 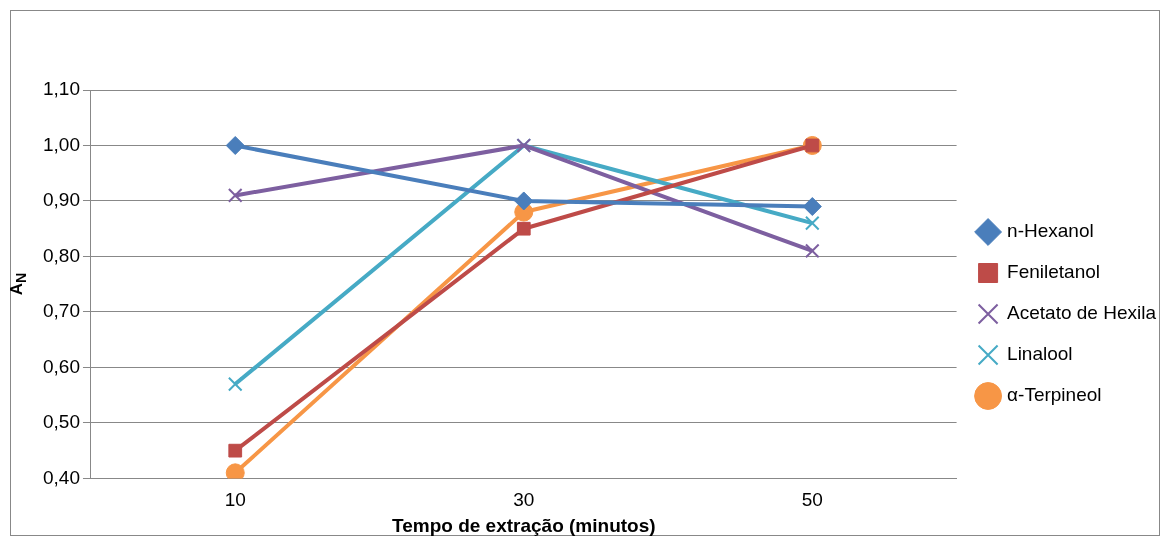 I want to click on y-tick-label: 0,90, so click(x=61, y=200).